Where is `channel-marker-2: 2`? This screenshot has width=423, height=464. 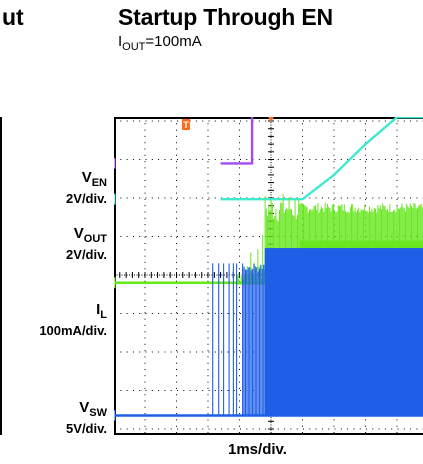
channel-marker-2: 2 is located at coordinates (115, 199).